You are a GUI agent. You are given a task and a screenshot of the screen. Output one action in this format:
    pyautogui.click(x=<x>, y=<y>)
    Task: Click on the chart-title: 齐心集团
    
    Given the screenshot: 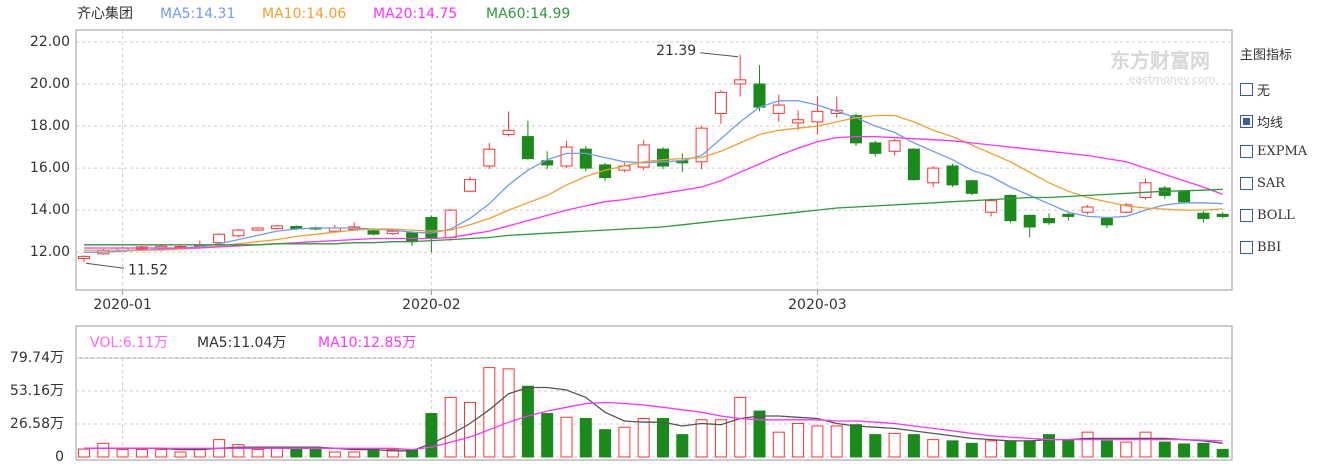 What is the action you would take?
    pyautogui.click(x=105, y=13)
    